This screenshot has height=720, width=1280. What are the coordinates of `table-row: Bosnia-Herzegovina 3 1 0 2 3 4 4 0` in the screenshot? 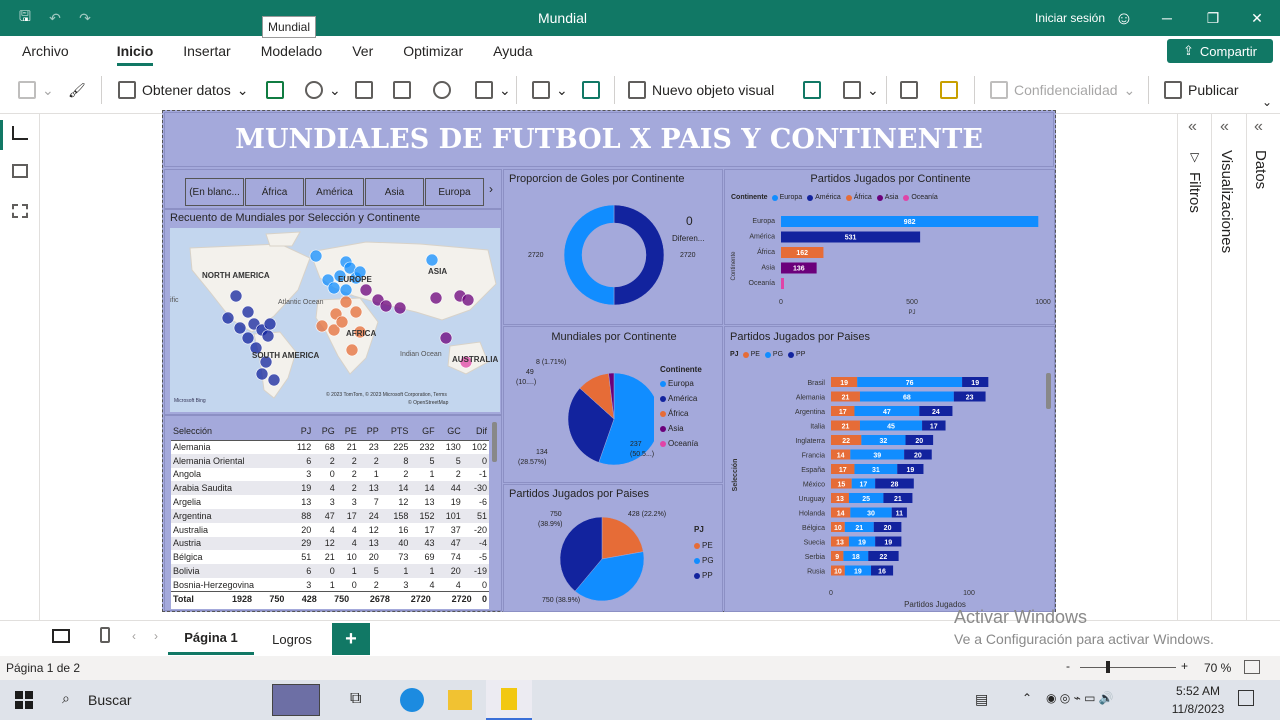 It's located at (330, 584).